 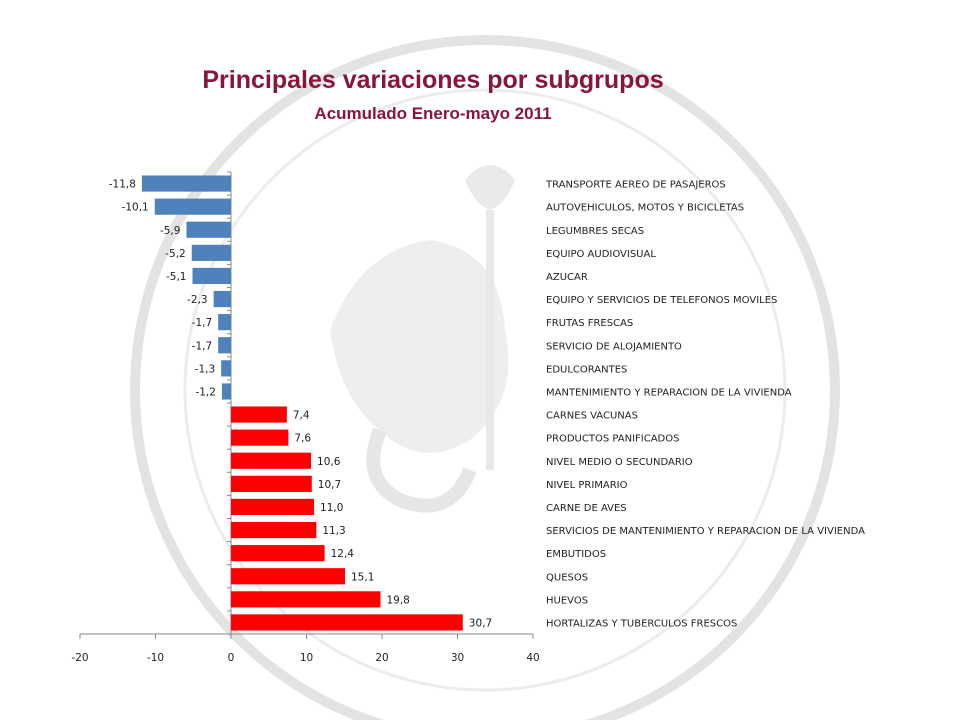 What do you see at coordinates (231, 658) in the screenshot?
I see `x-tick-label: 0` at bounding box center [231, 658].